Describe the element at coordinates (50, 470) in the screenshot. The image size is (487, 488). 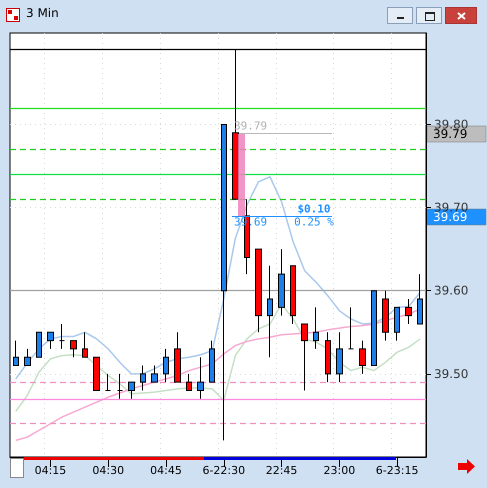
I see `x-tick-label: 04:15` at that location.